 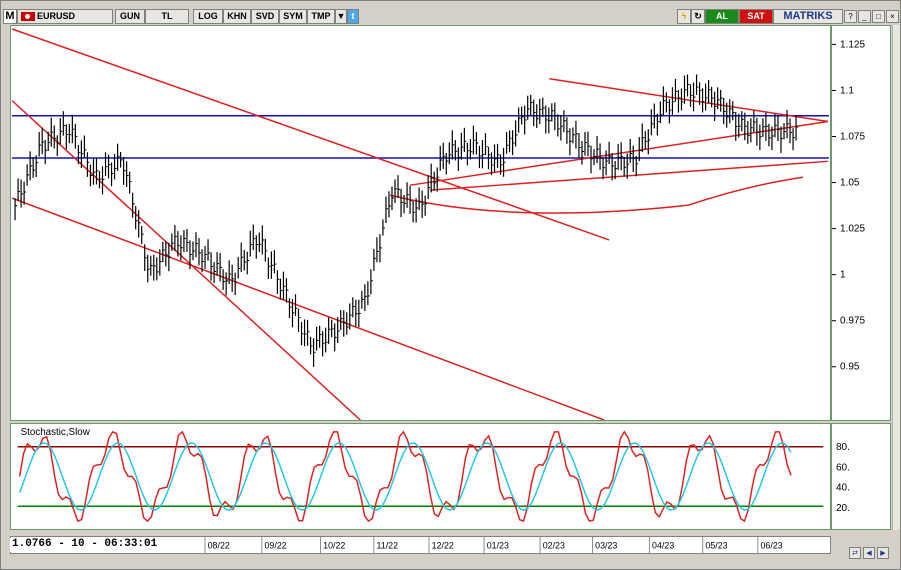 I want to click on vertical-scrollbar, so click(x=896, y=277).